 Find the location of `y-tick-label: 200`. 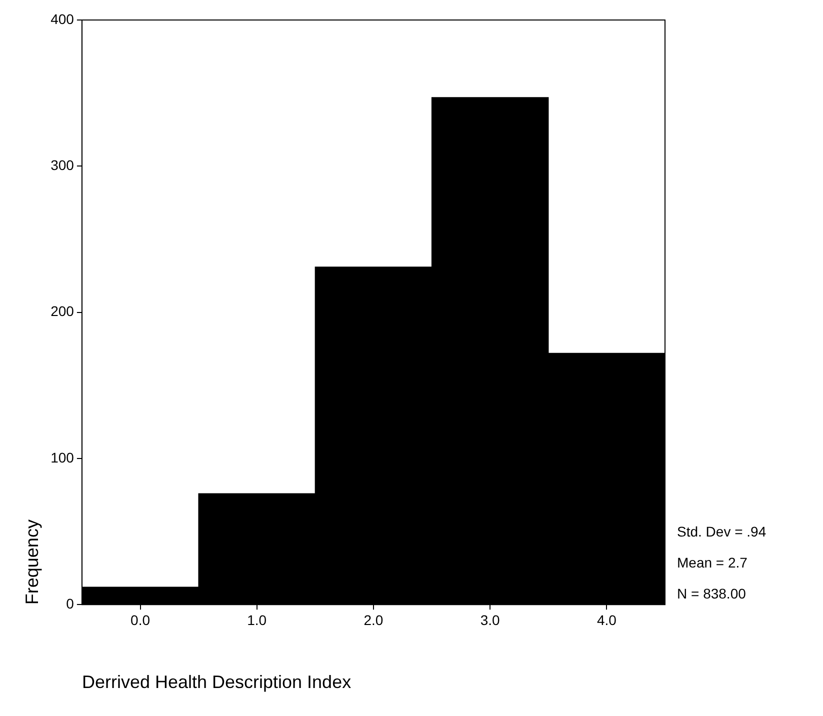

y-tick-label: 200 is located at coordinates (62, 311).